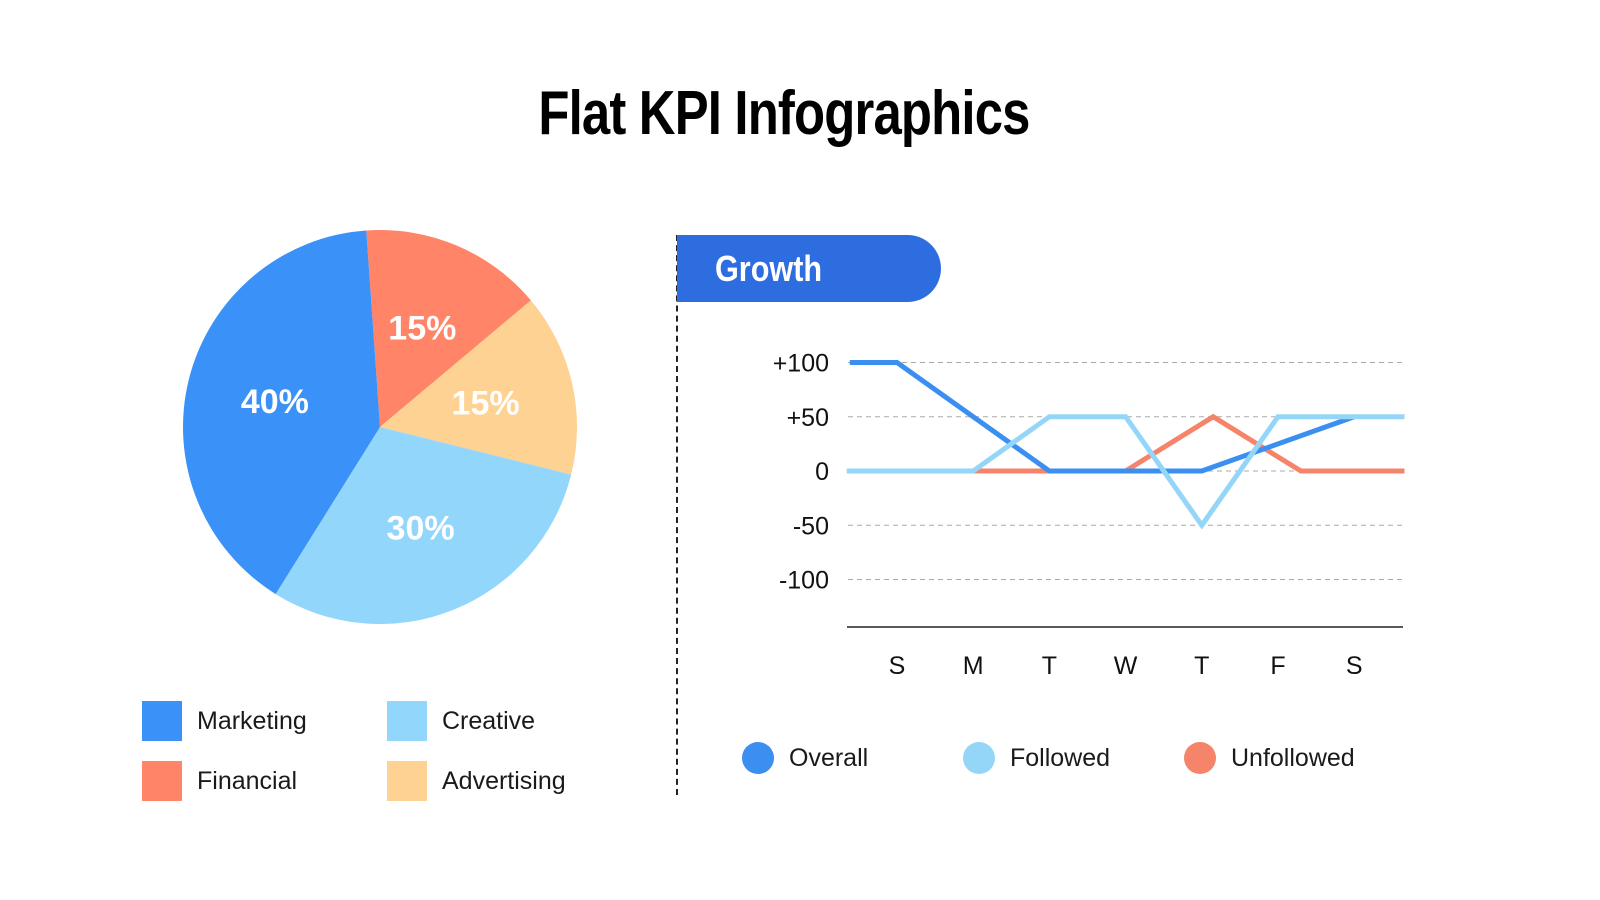 The width and height of the screenshot is (1600, 900). Describe the element at coordinates (769, 268) in the screenshot. I see `growth-title: Growth` at that location.